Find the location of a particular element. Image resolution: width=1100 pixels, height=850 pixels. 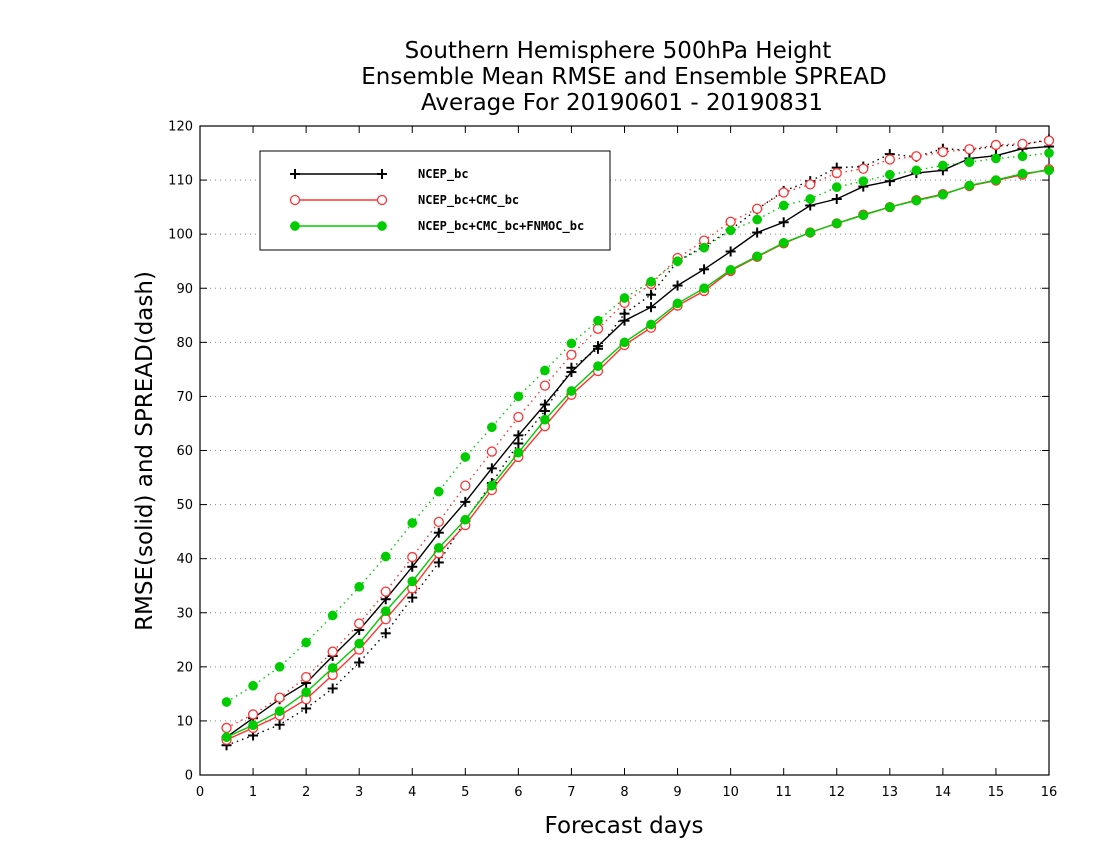

y-tick-label: 10 is located at coordinates (184, 721).